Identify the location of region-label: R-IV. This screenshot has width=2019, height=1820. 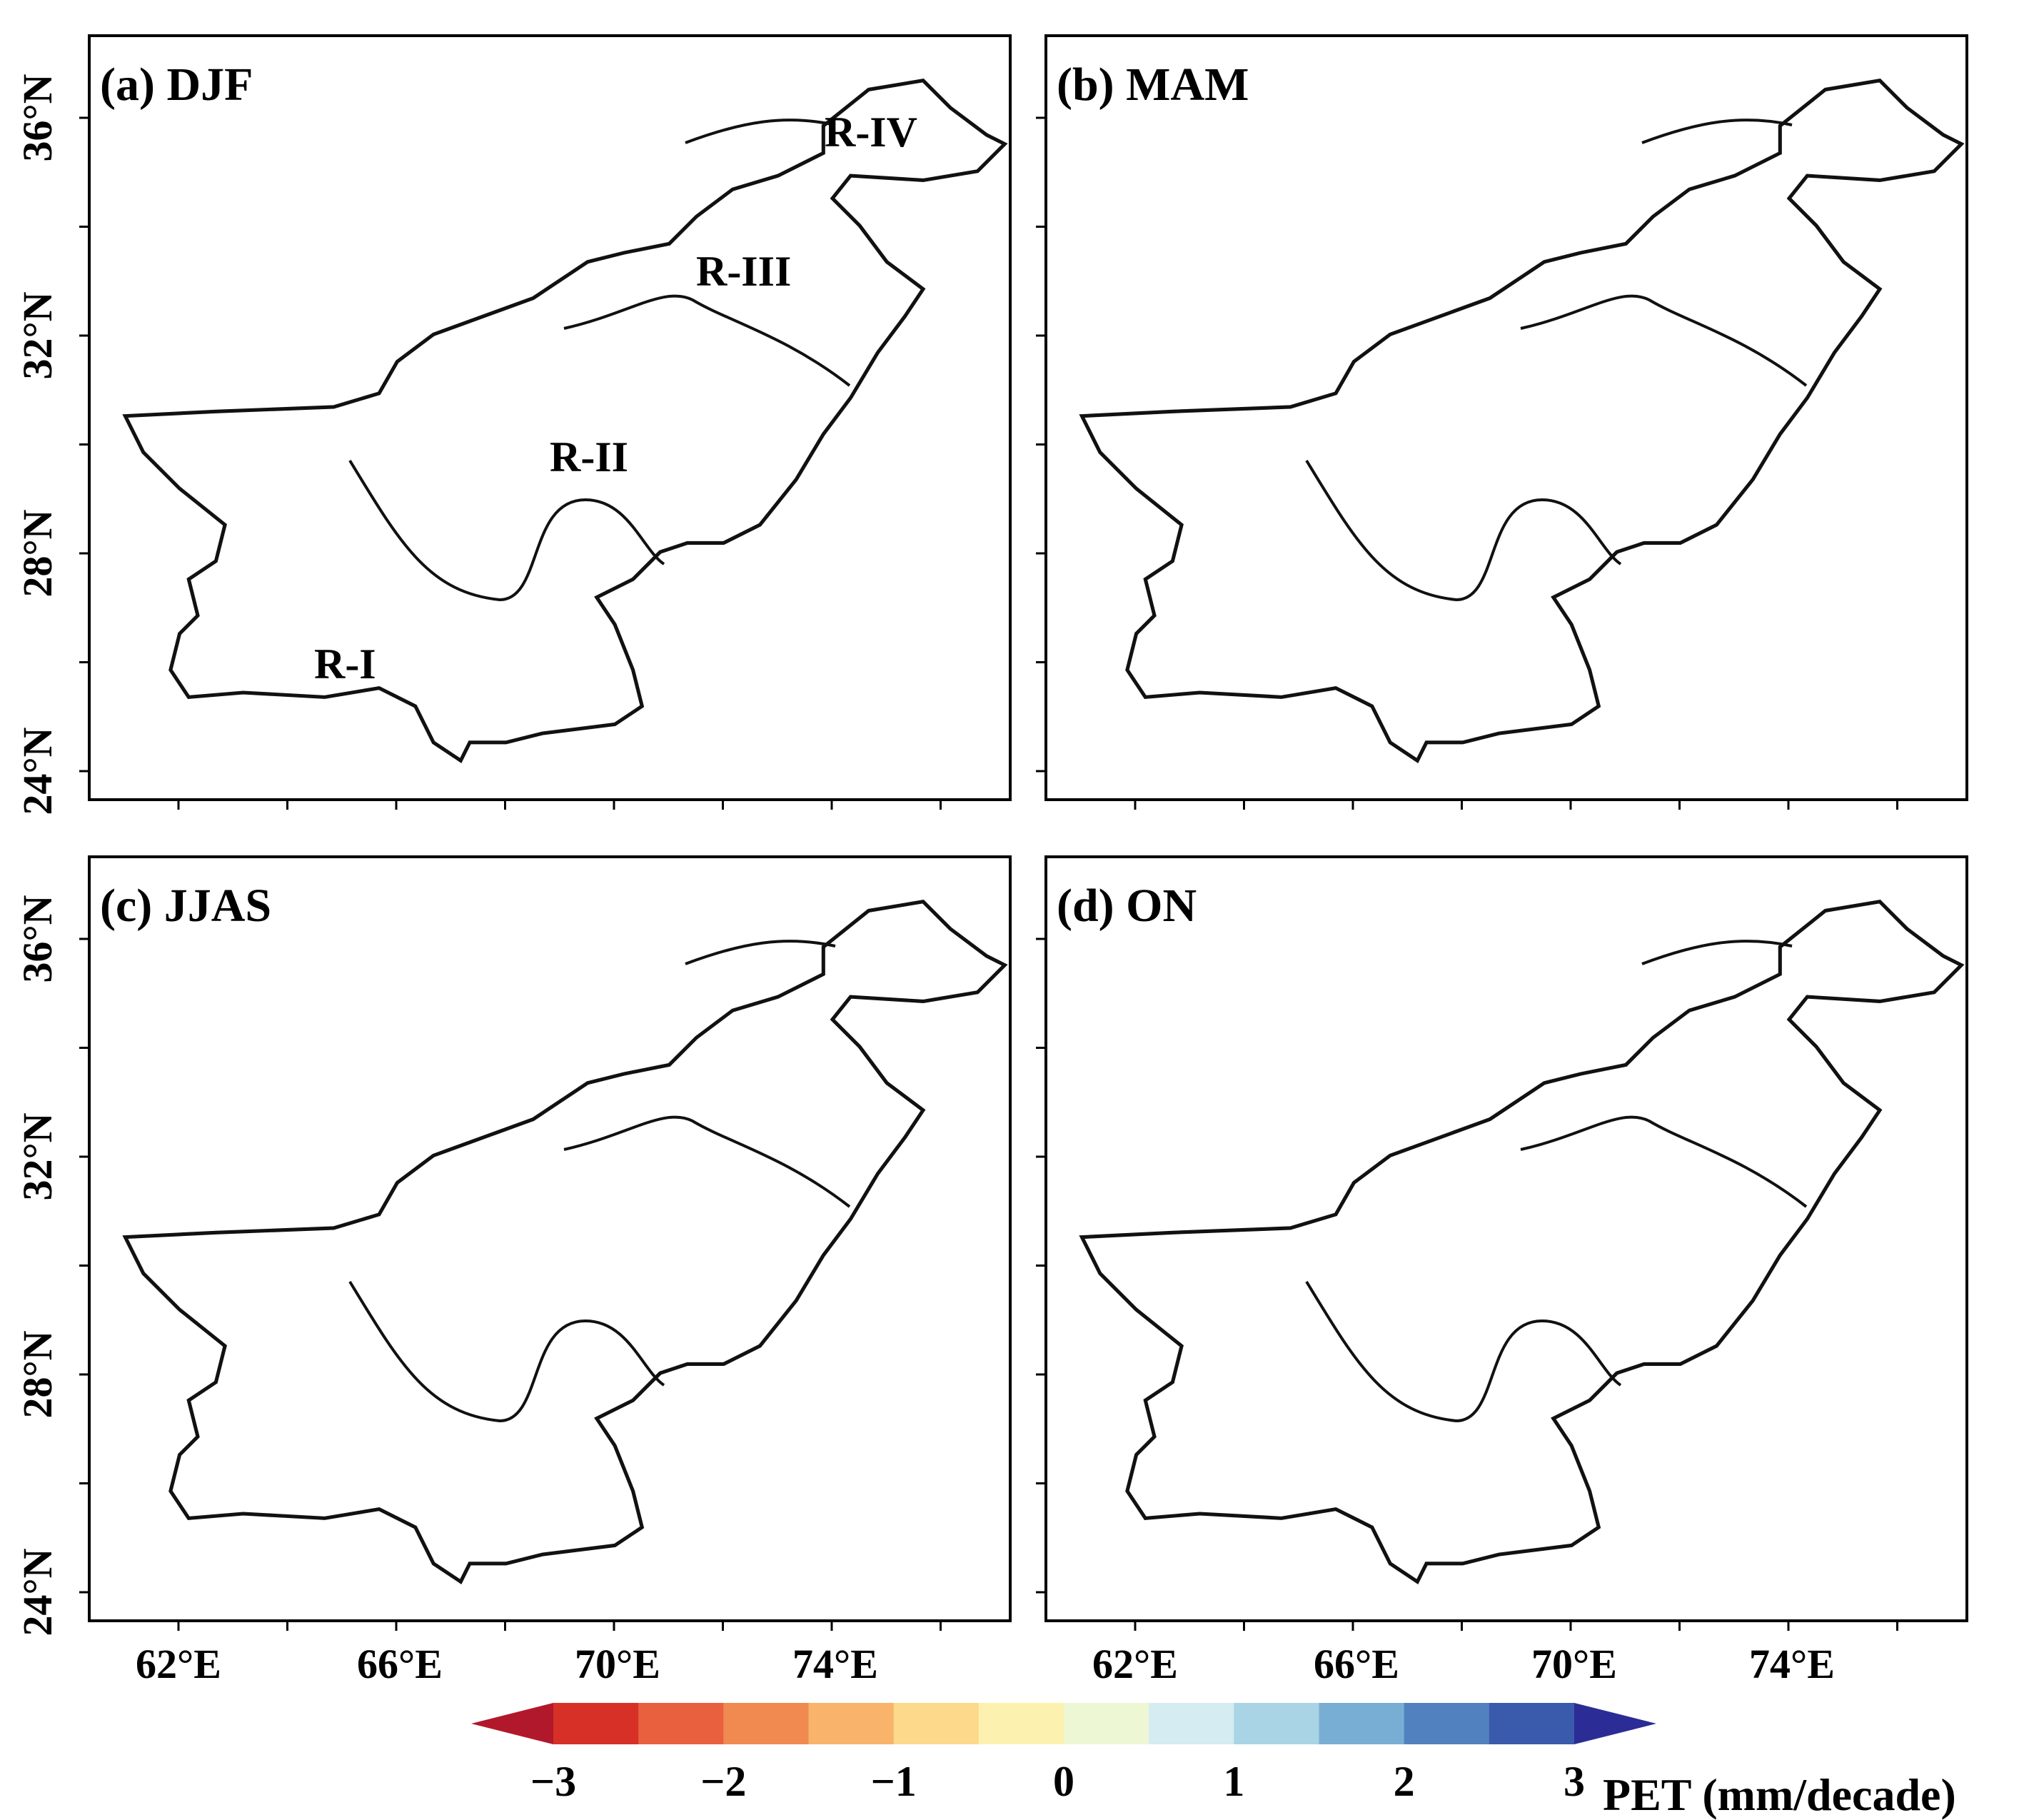
(871, 132).